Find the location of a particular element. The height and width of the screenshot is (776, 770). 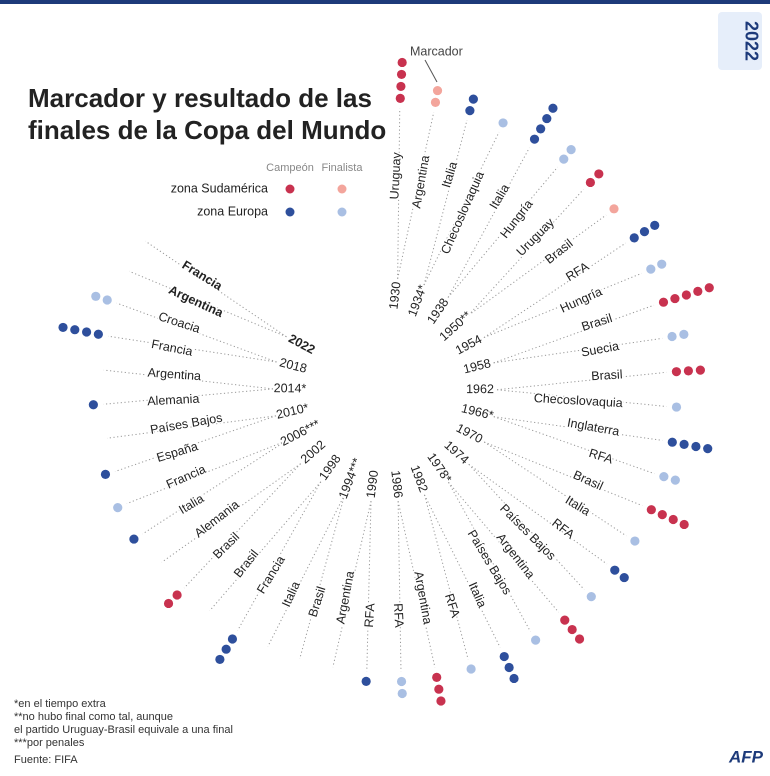

legend-label: zona Sudamérica is located at coordinates (219, 188).